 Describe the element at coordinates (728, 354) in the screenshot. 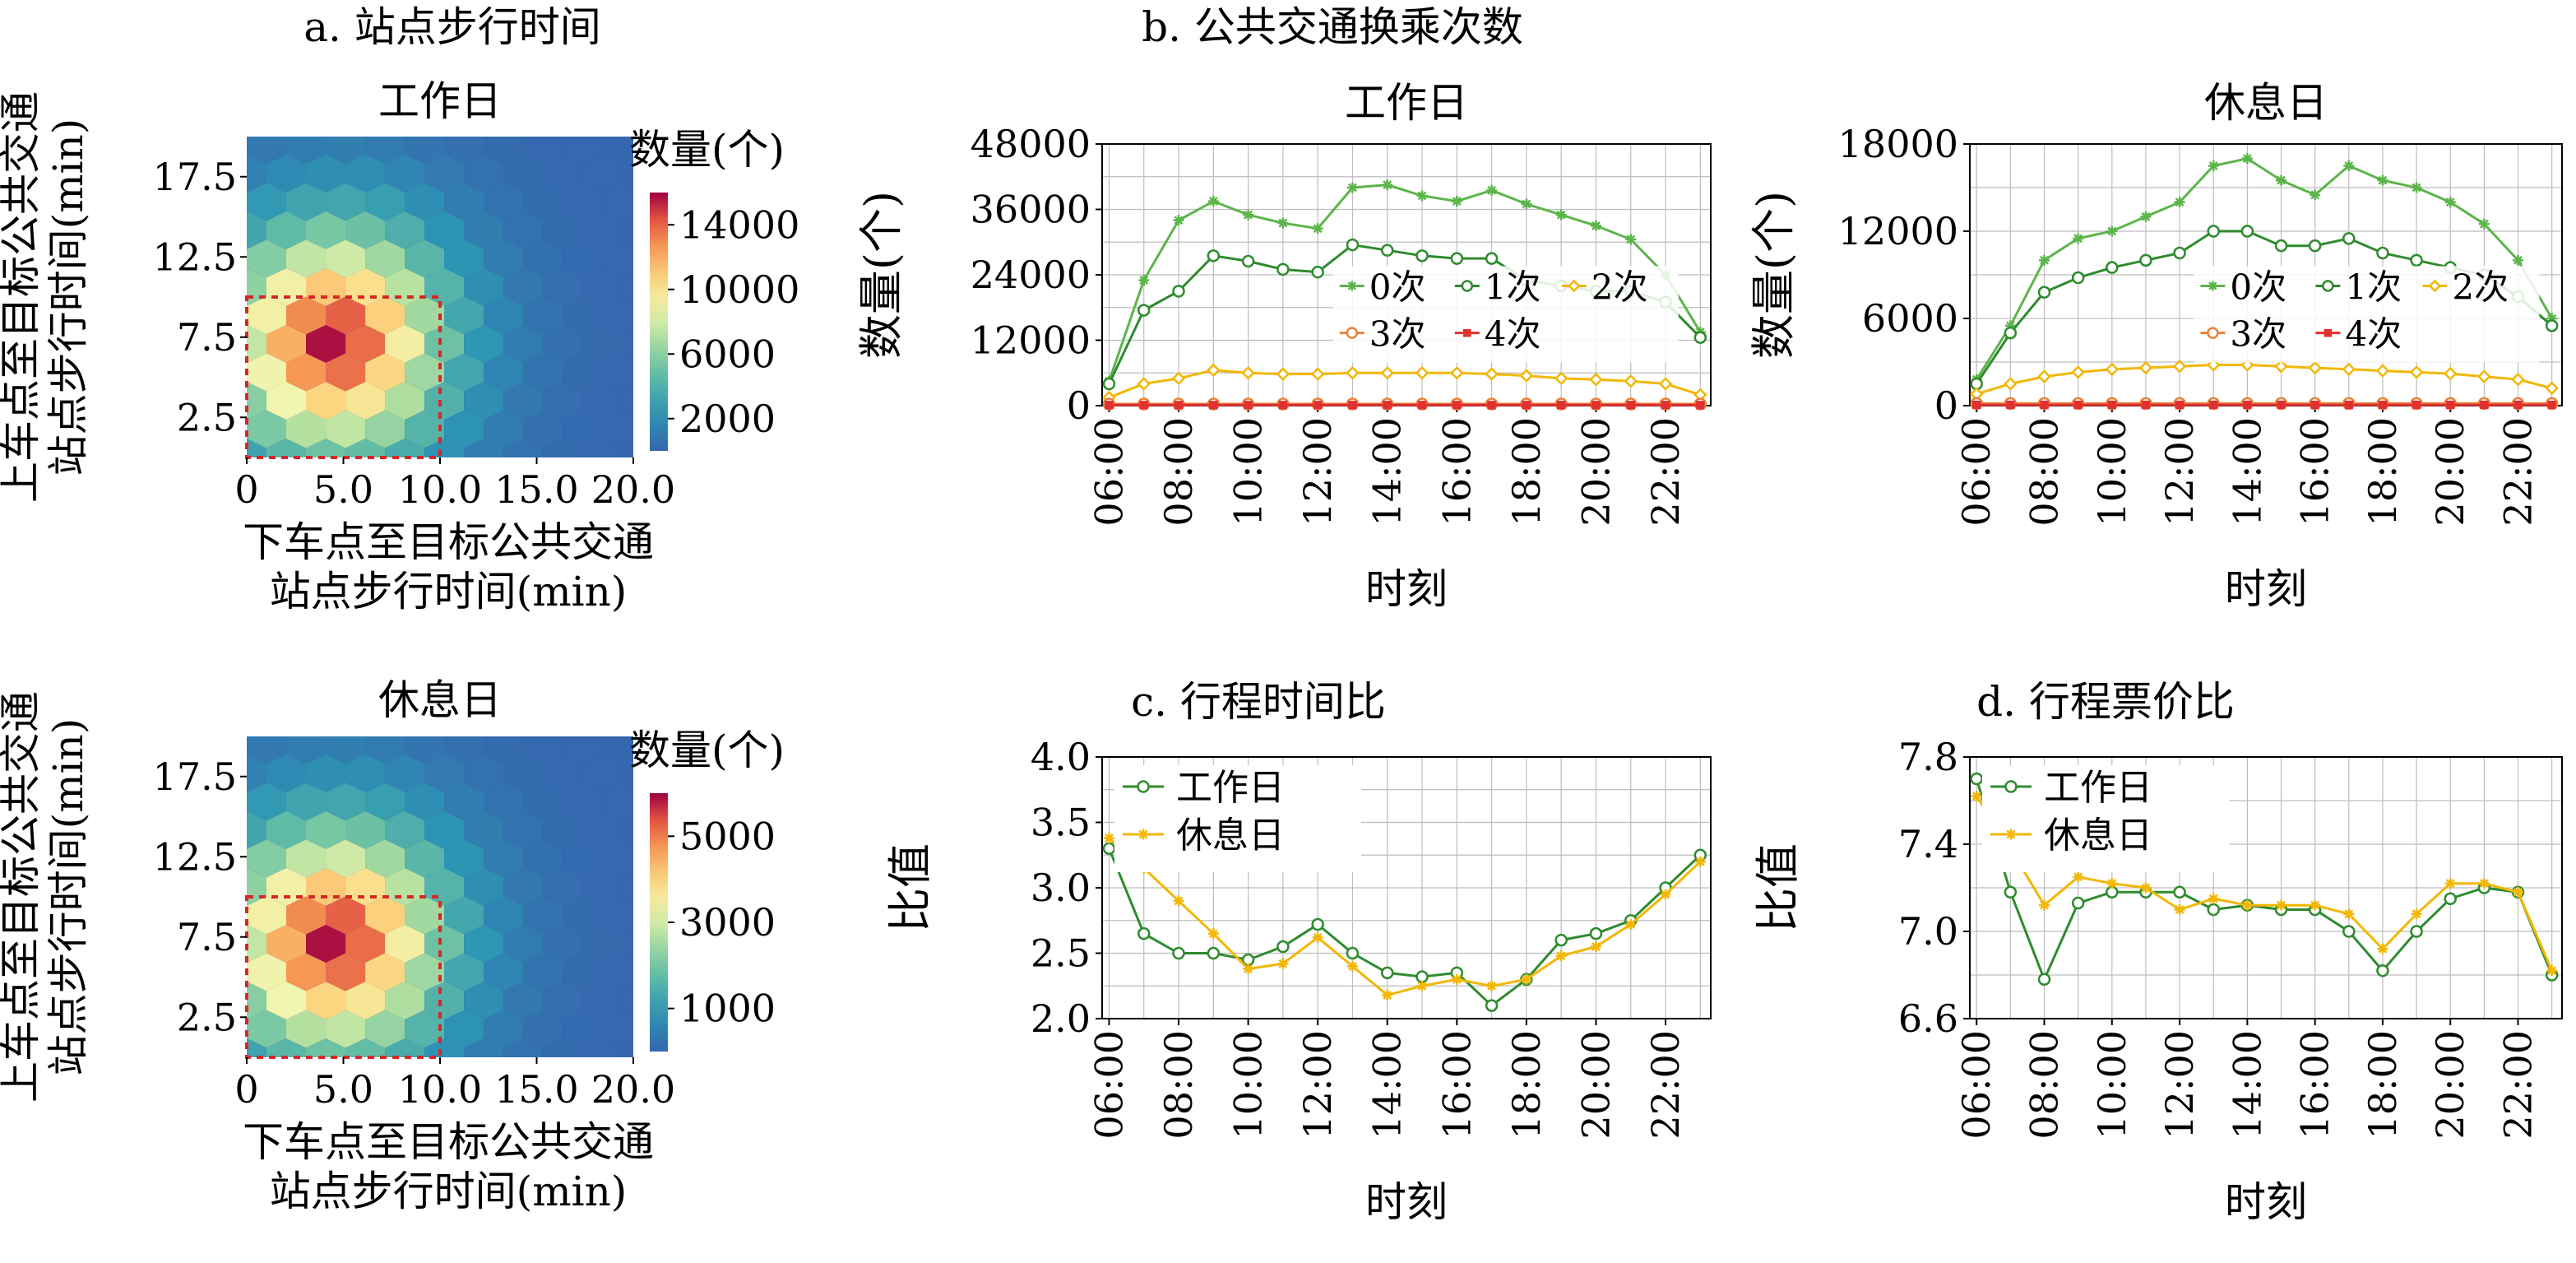

I see `colorbar-tick-label: 6000` at that location.